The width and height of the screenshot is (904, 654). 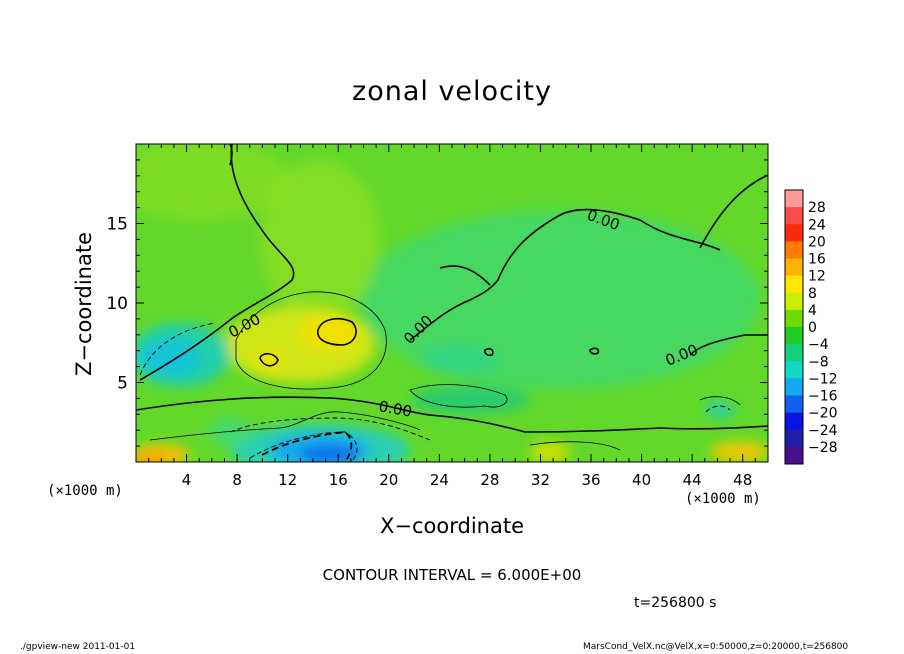 What do you see at coordinates (439, 480) in the screenshot?
I see `x-tick-label: 24` at bounding box center [439, 480].